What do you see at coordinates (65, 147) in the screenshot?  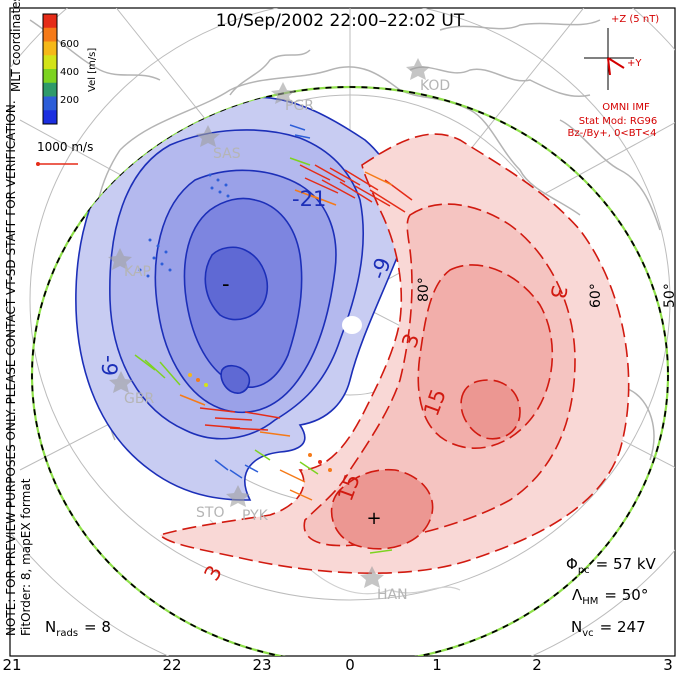 I see `velocity-scale-label: 1000 m/s` at bounding box center [65, 147].